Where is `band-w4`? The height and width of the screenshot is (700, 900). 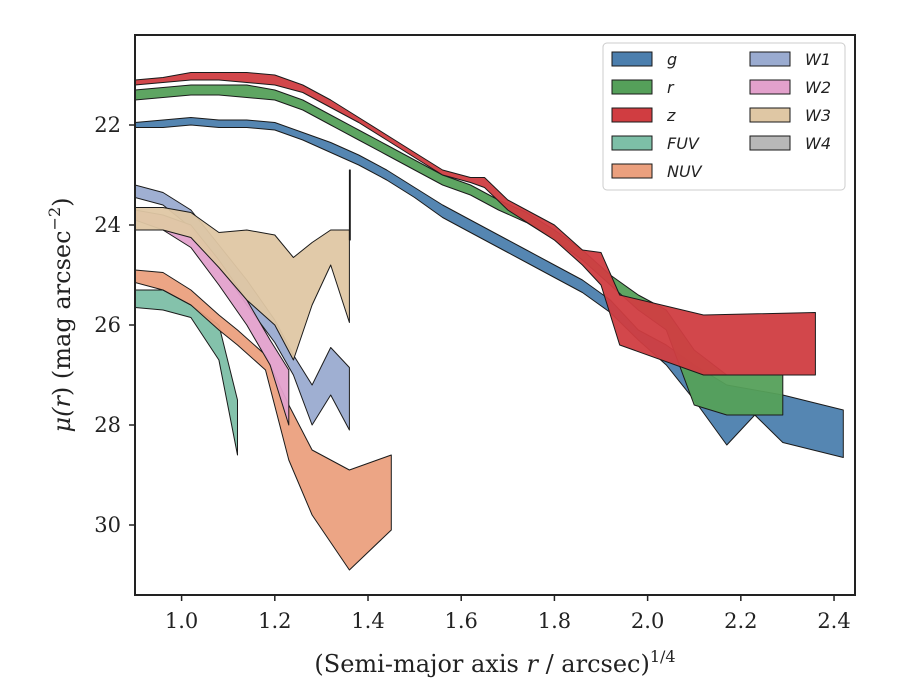 band-w4 is located at coordinates (349, 205).